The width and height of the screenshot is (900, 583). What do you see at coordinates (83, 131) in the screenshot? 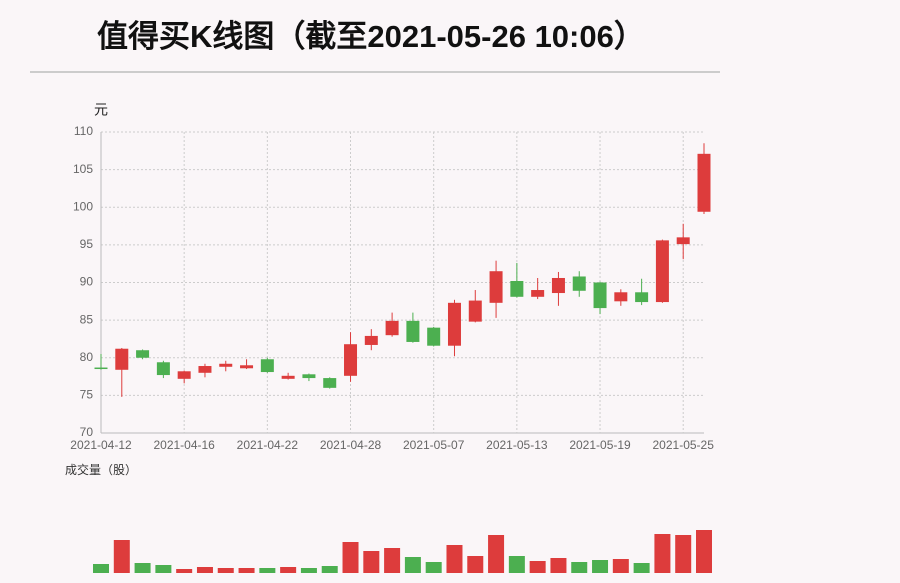
I see `y-tick-label: 110` at bounding box center [83, 131].